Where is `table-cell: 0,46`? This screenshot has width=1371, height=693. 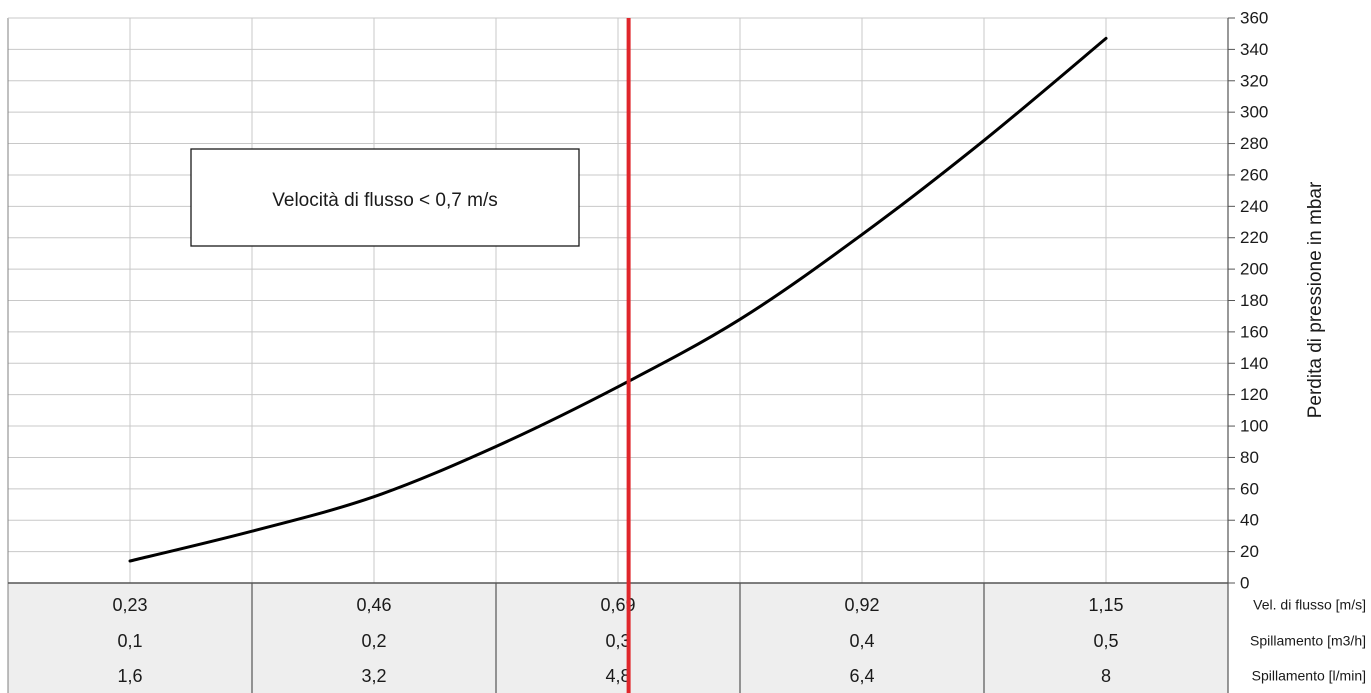
table-cell: 0,46 is located at coordinates (373, 605).